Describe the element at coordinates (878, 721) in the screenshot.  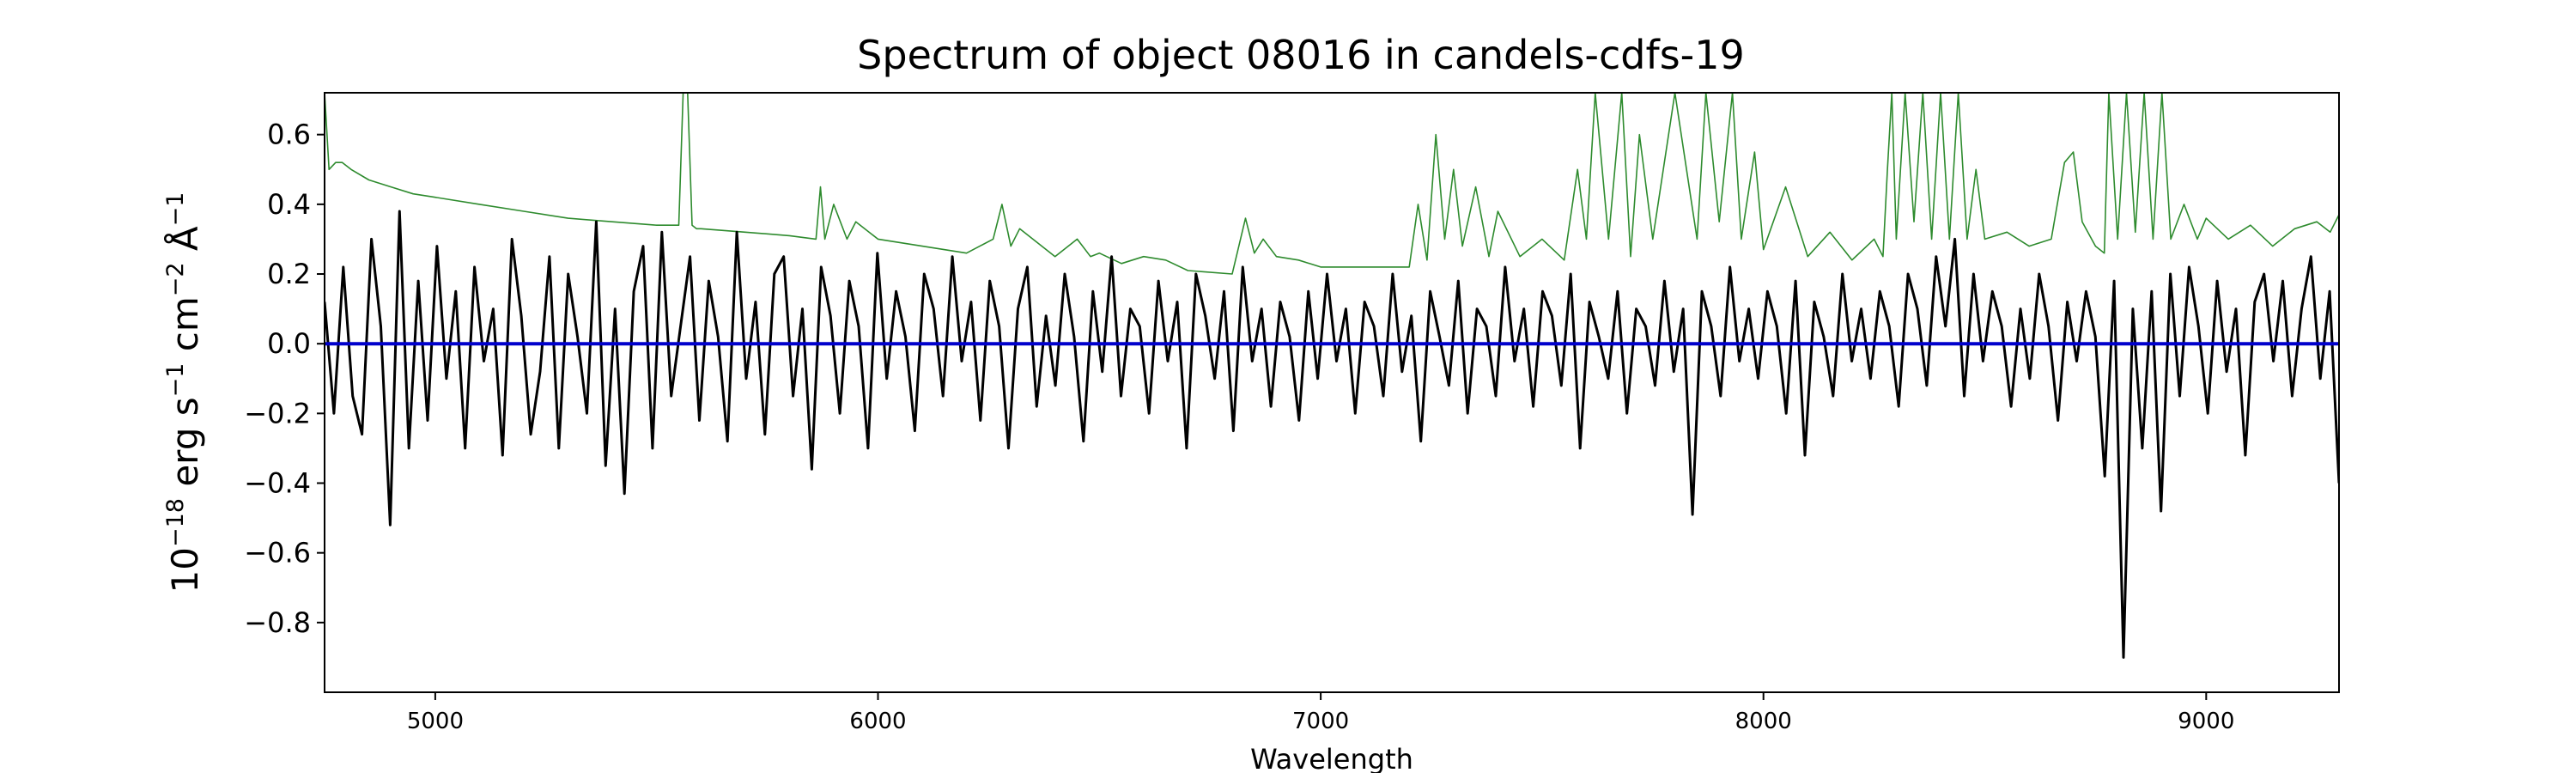
I see `x-tick-label: 6000` at that location.